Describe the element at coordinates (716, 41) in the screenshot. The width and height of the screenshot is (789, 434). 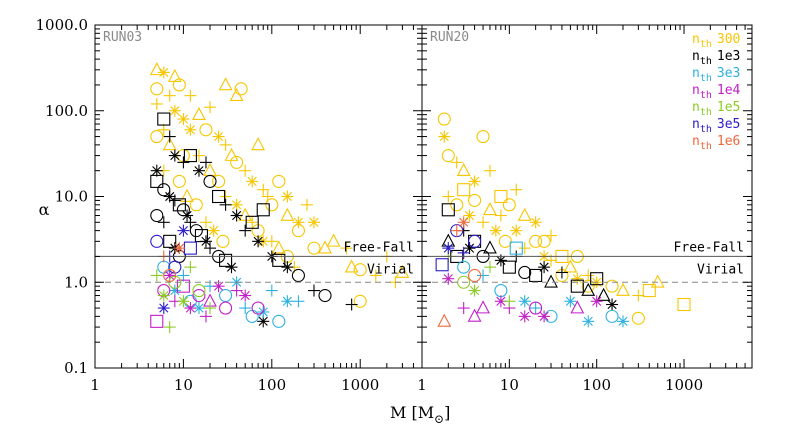
I see `legend-entry-0: nth 300` at that location.